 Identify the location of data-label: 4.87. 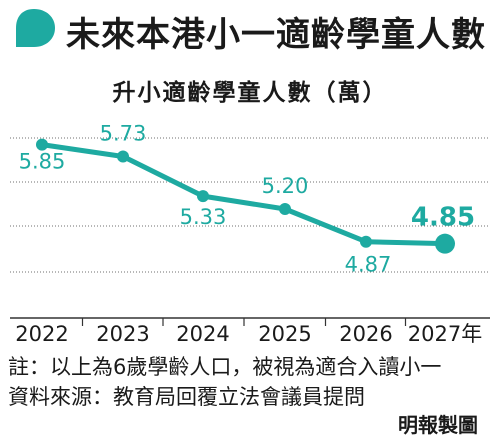
(368, 265).